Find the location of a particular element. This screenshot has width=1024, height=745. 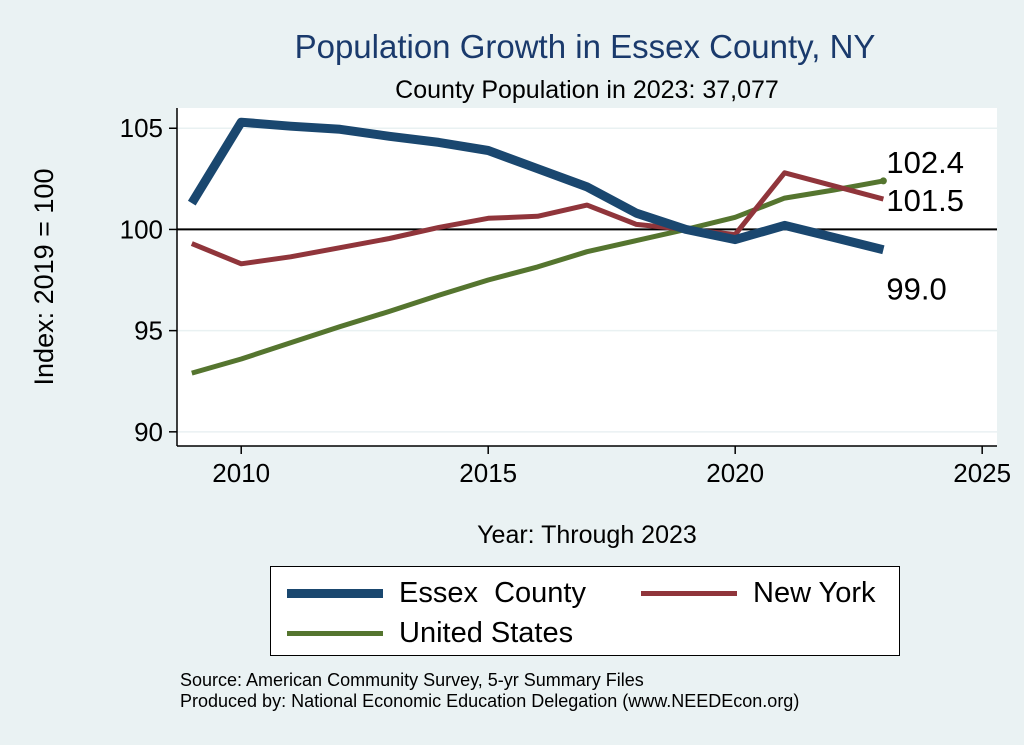

series-line-new-york is located at coordinates (537, 218).